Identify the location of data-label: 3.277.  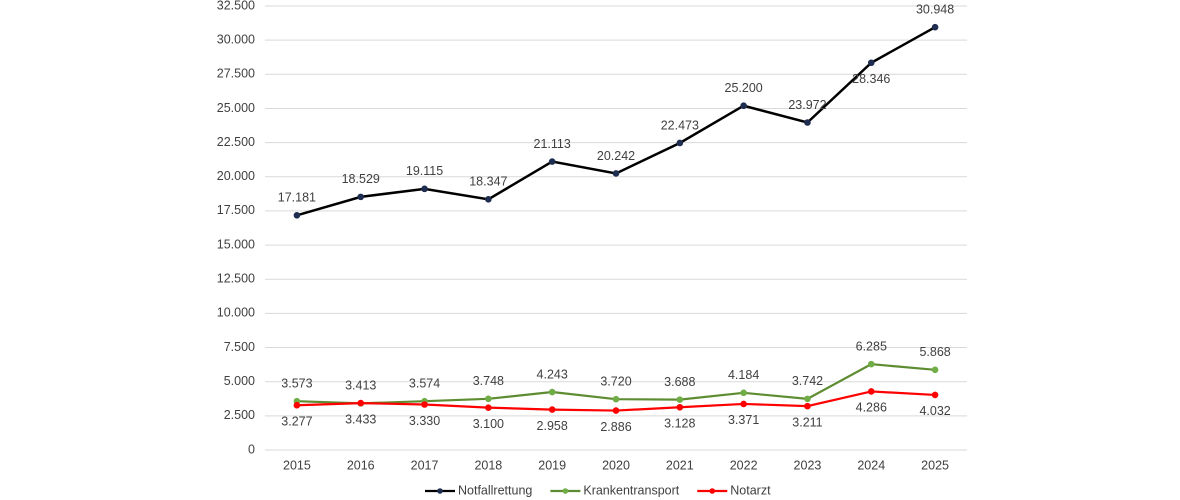
(296, 422).